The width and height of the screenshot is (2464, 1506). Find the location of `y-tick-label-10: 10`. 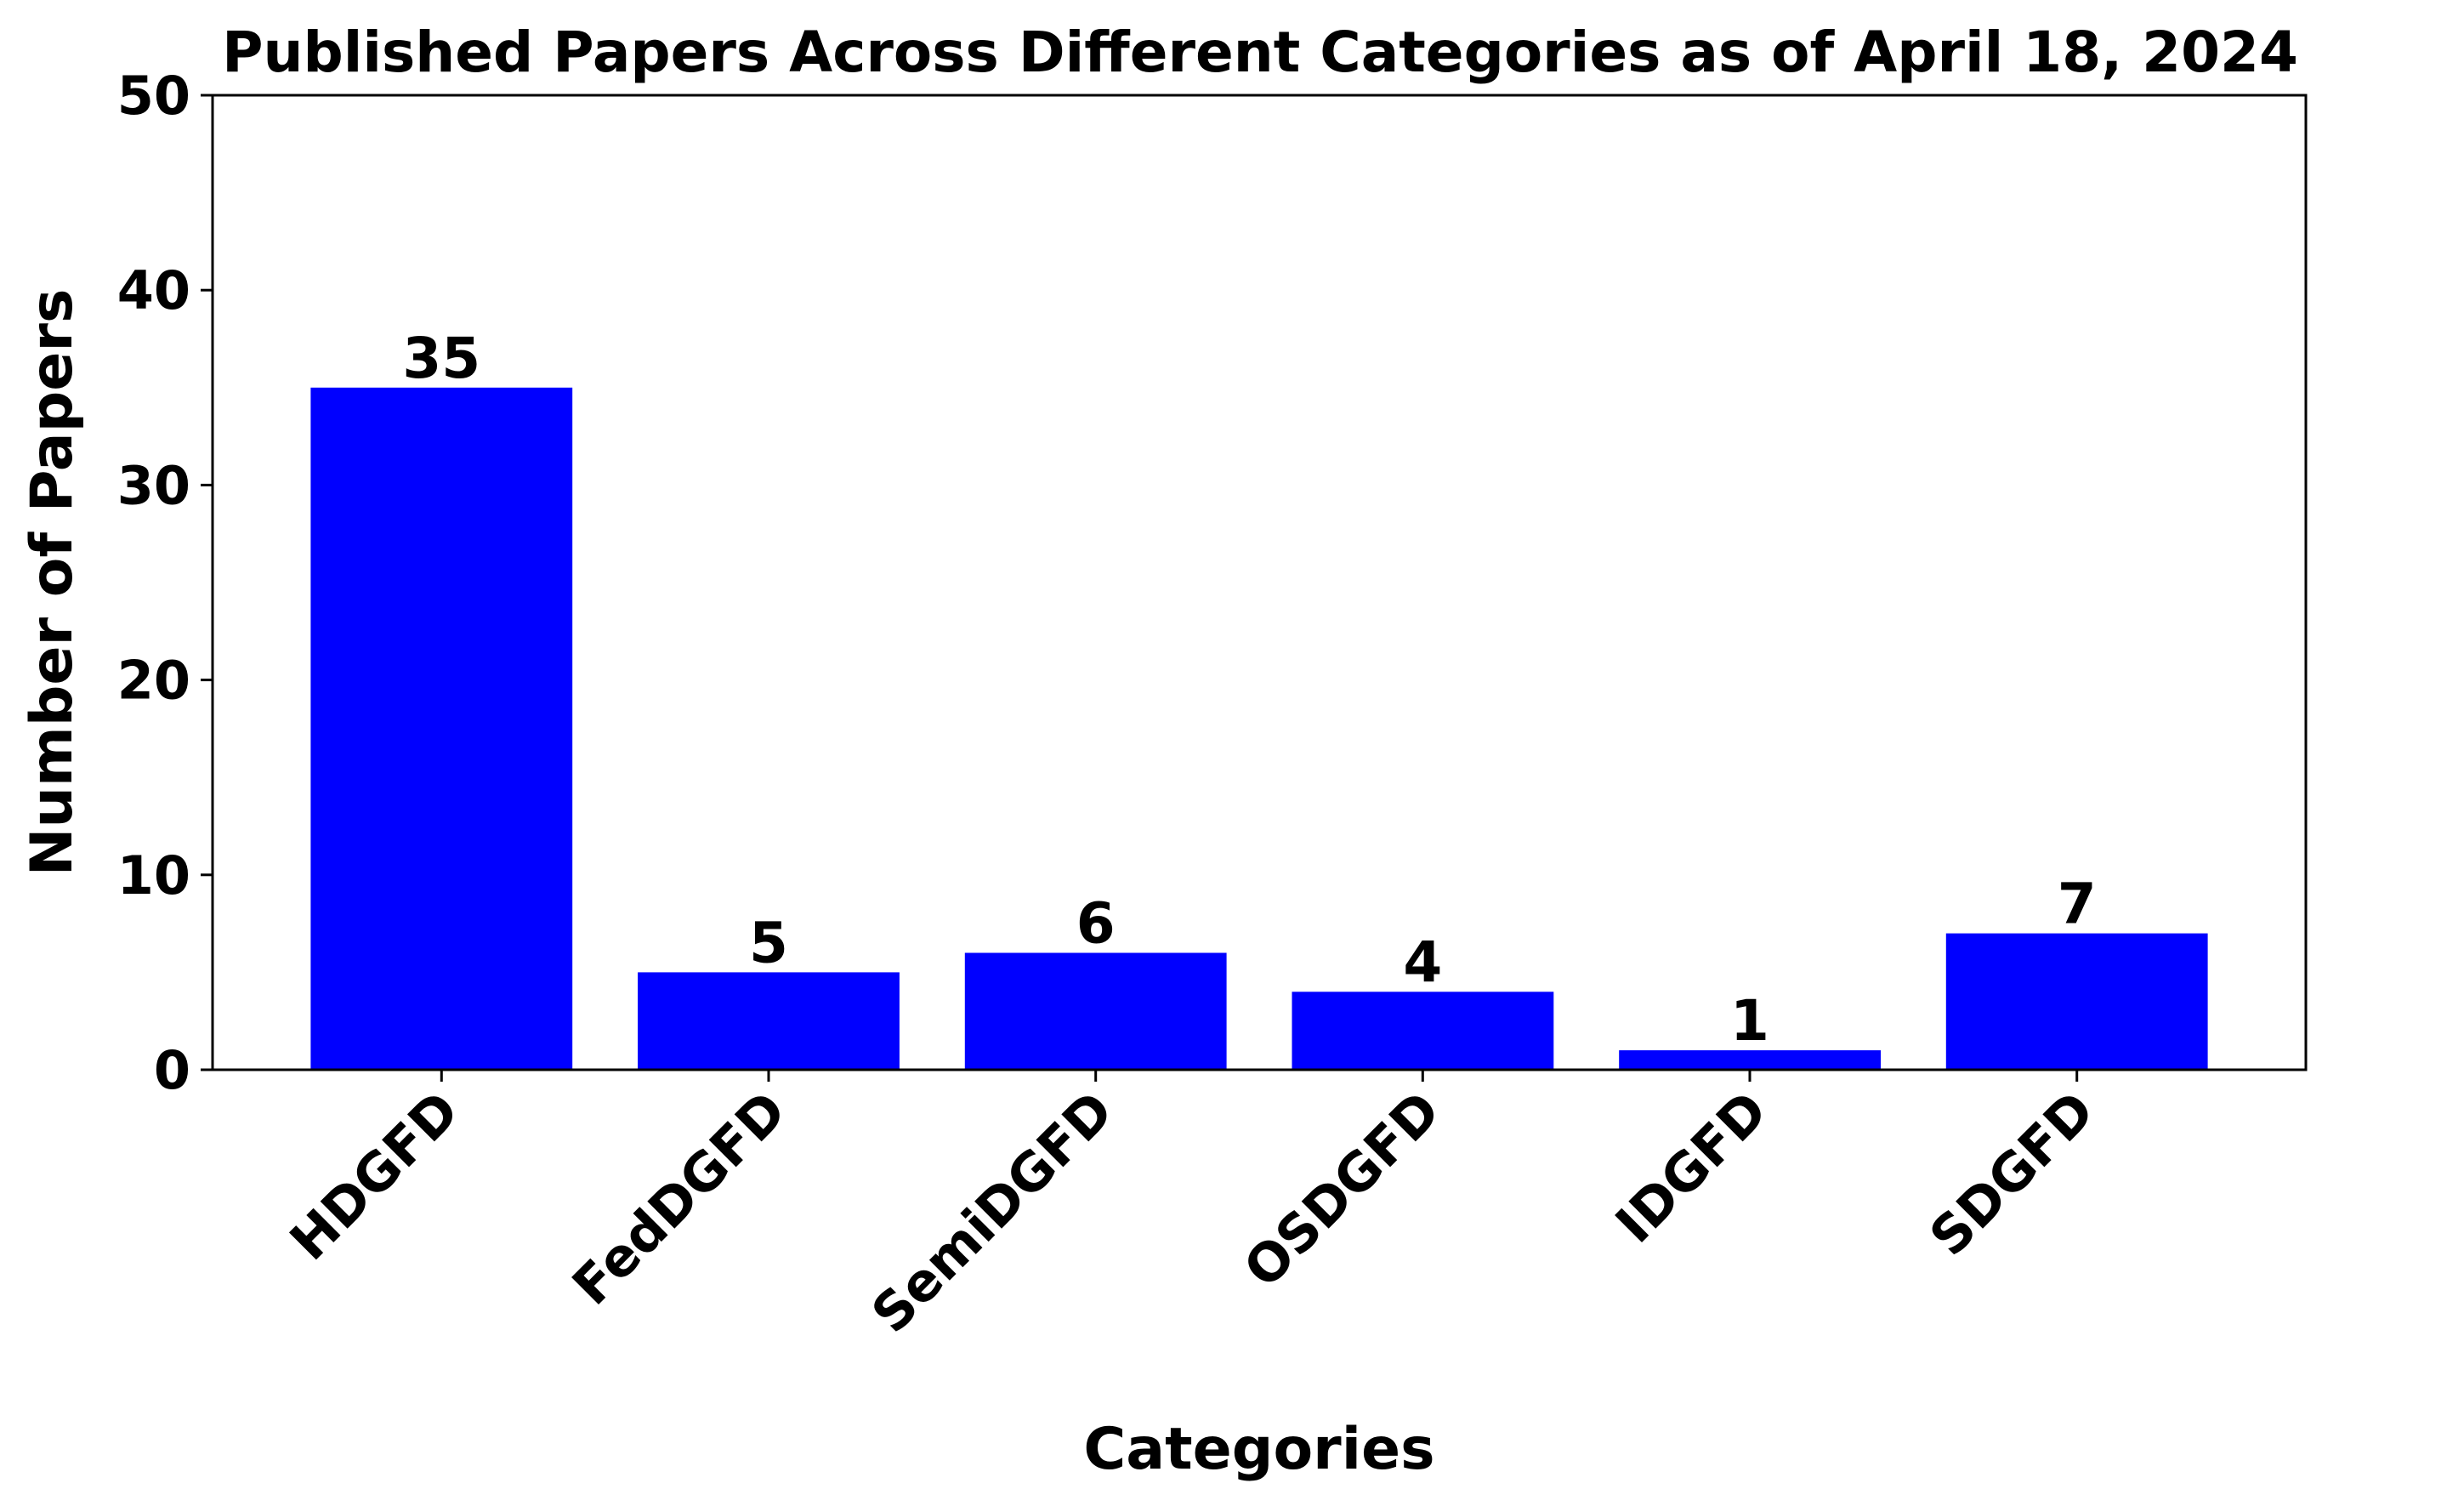

y-tick-label-10: 10 is located at coordinates (153, 875).